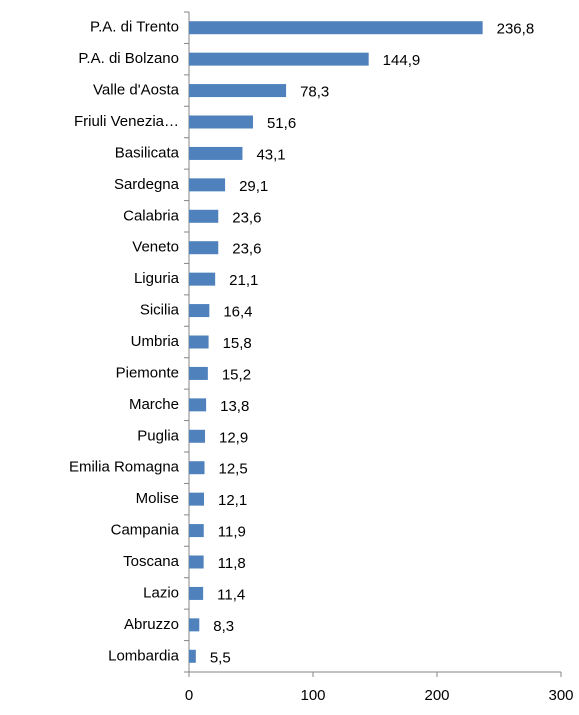 This screenshot has width=579, height=715. I want to click on y-tick-label: P.A. di Bolzano, so click(128, 58).